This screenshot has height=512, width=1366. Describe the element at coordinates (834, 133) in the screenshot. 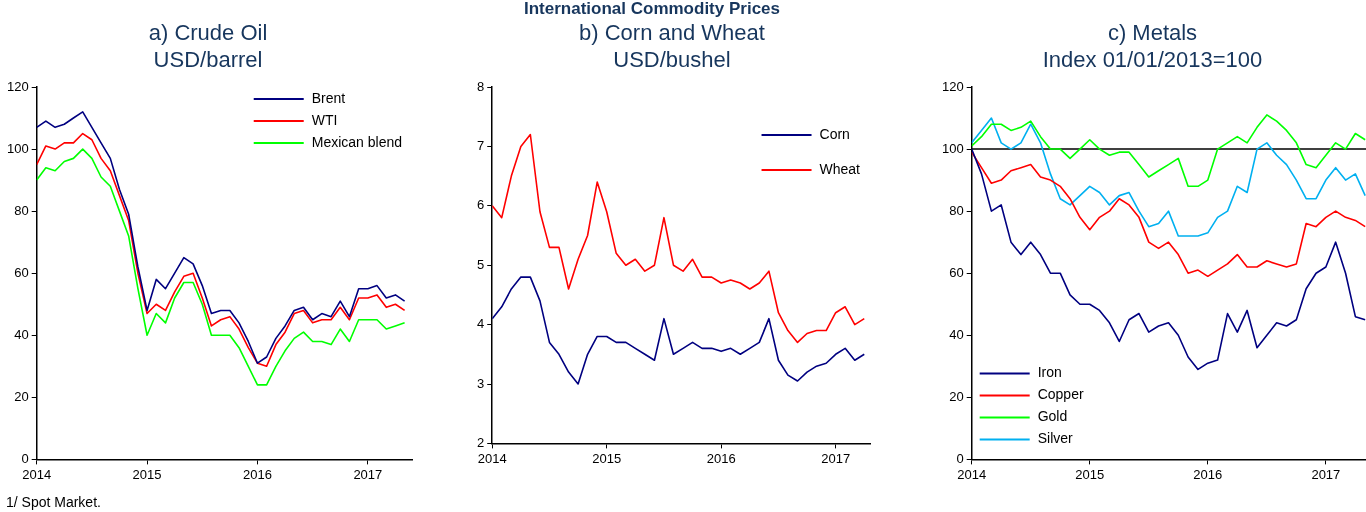

I see `legend-label: Corn` at that location.